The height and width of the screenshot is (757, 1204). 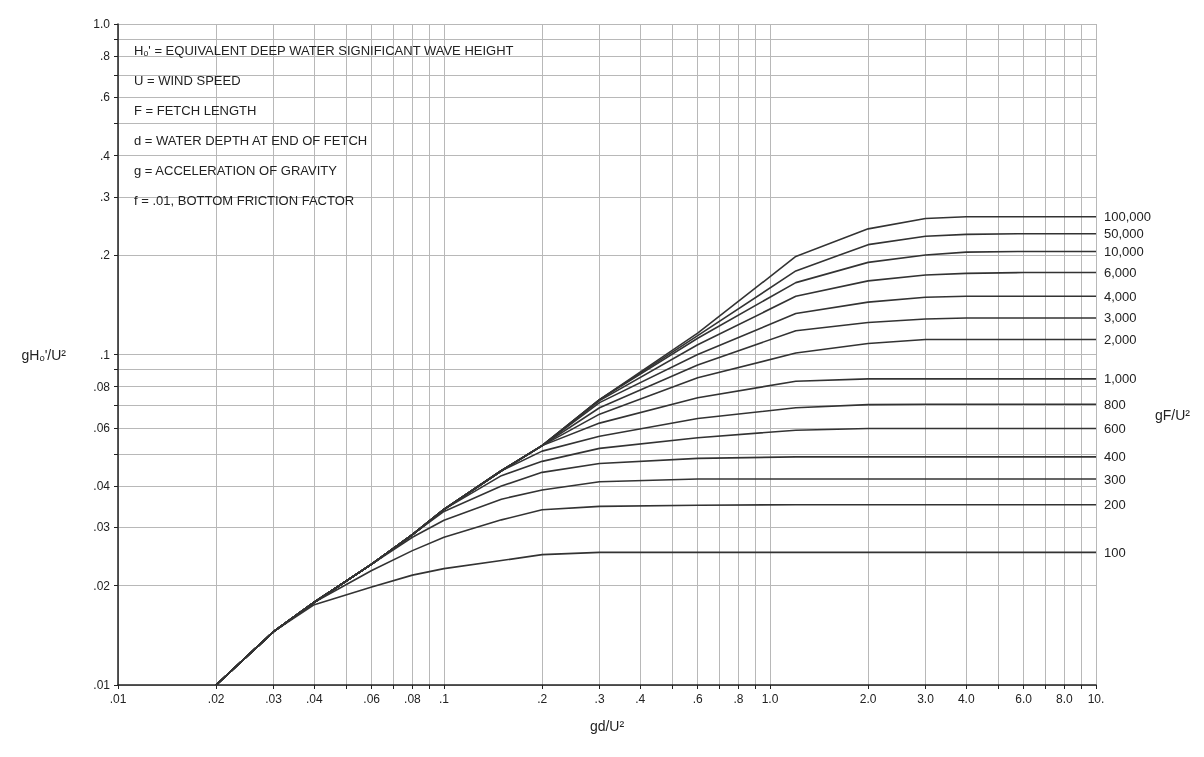 What do you see at coordinates (1120, 379) in the screenshot?
I see `series-label: 1,000` at bounding box center [1120, 379].